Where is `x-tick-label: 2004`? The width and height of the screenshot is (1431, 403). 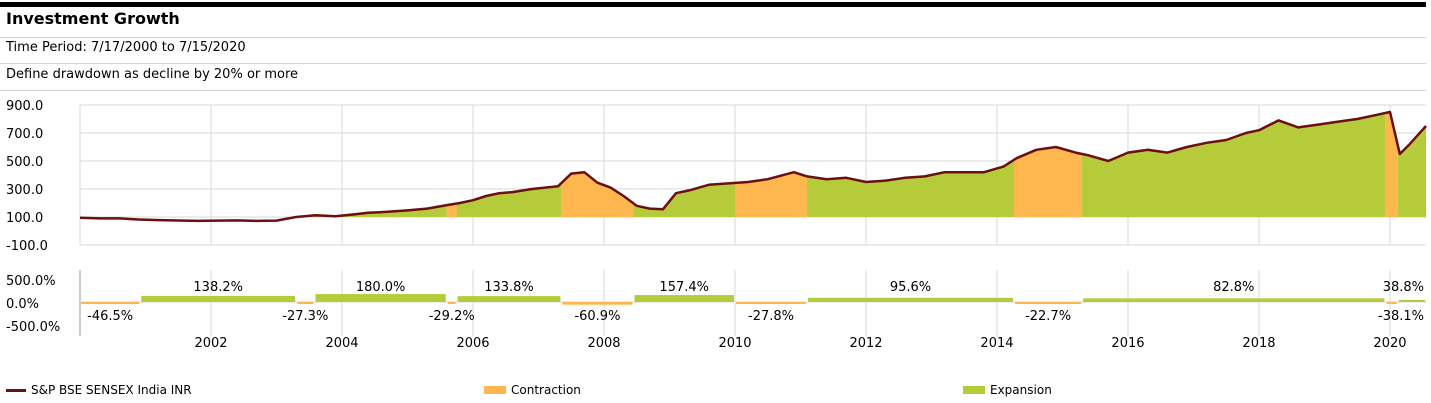
x-tick-label: 2004 is located at coordinates (341, 343).